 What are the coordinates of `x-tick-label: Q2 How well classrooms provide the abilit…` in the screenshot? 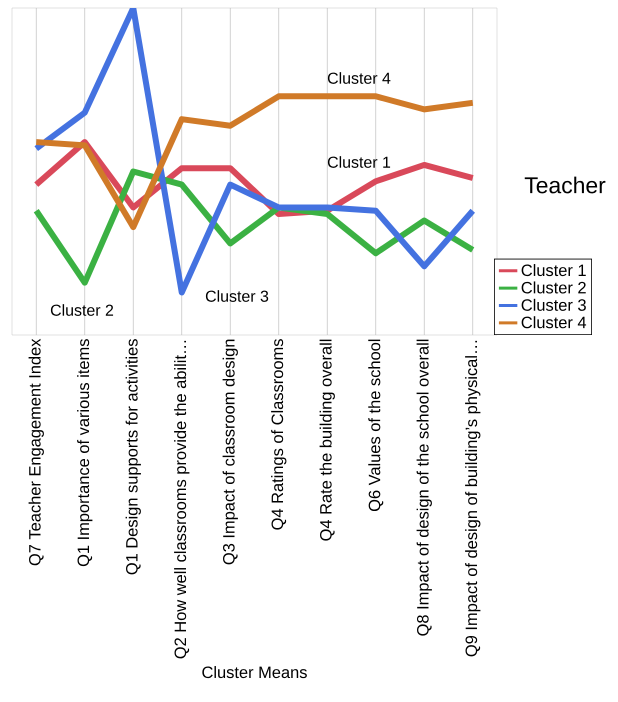 It's located at (182, 499).